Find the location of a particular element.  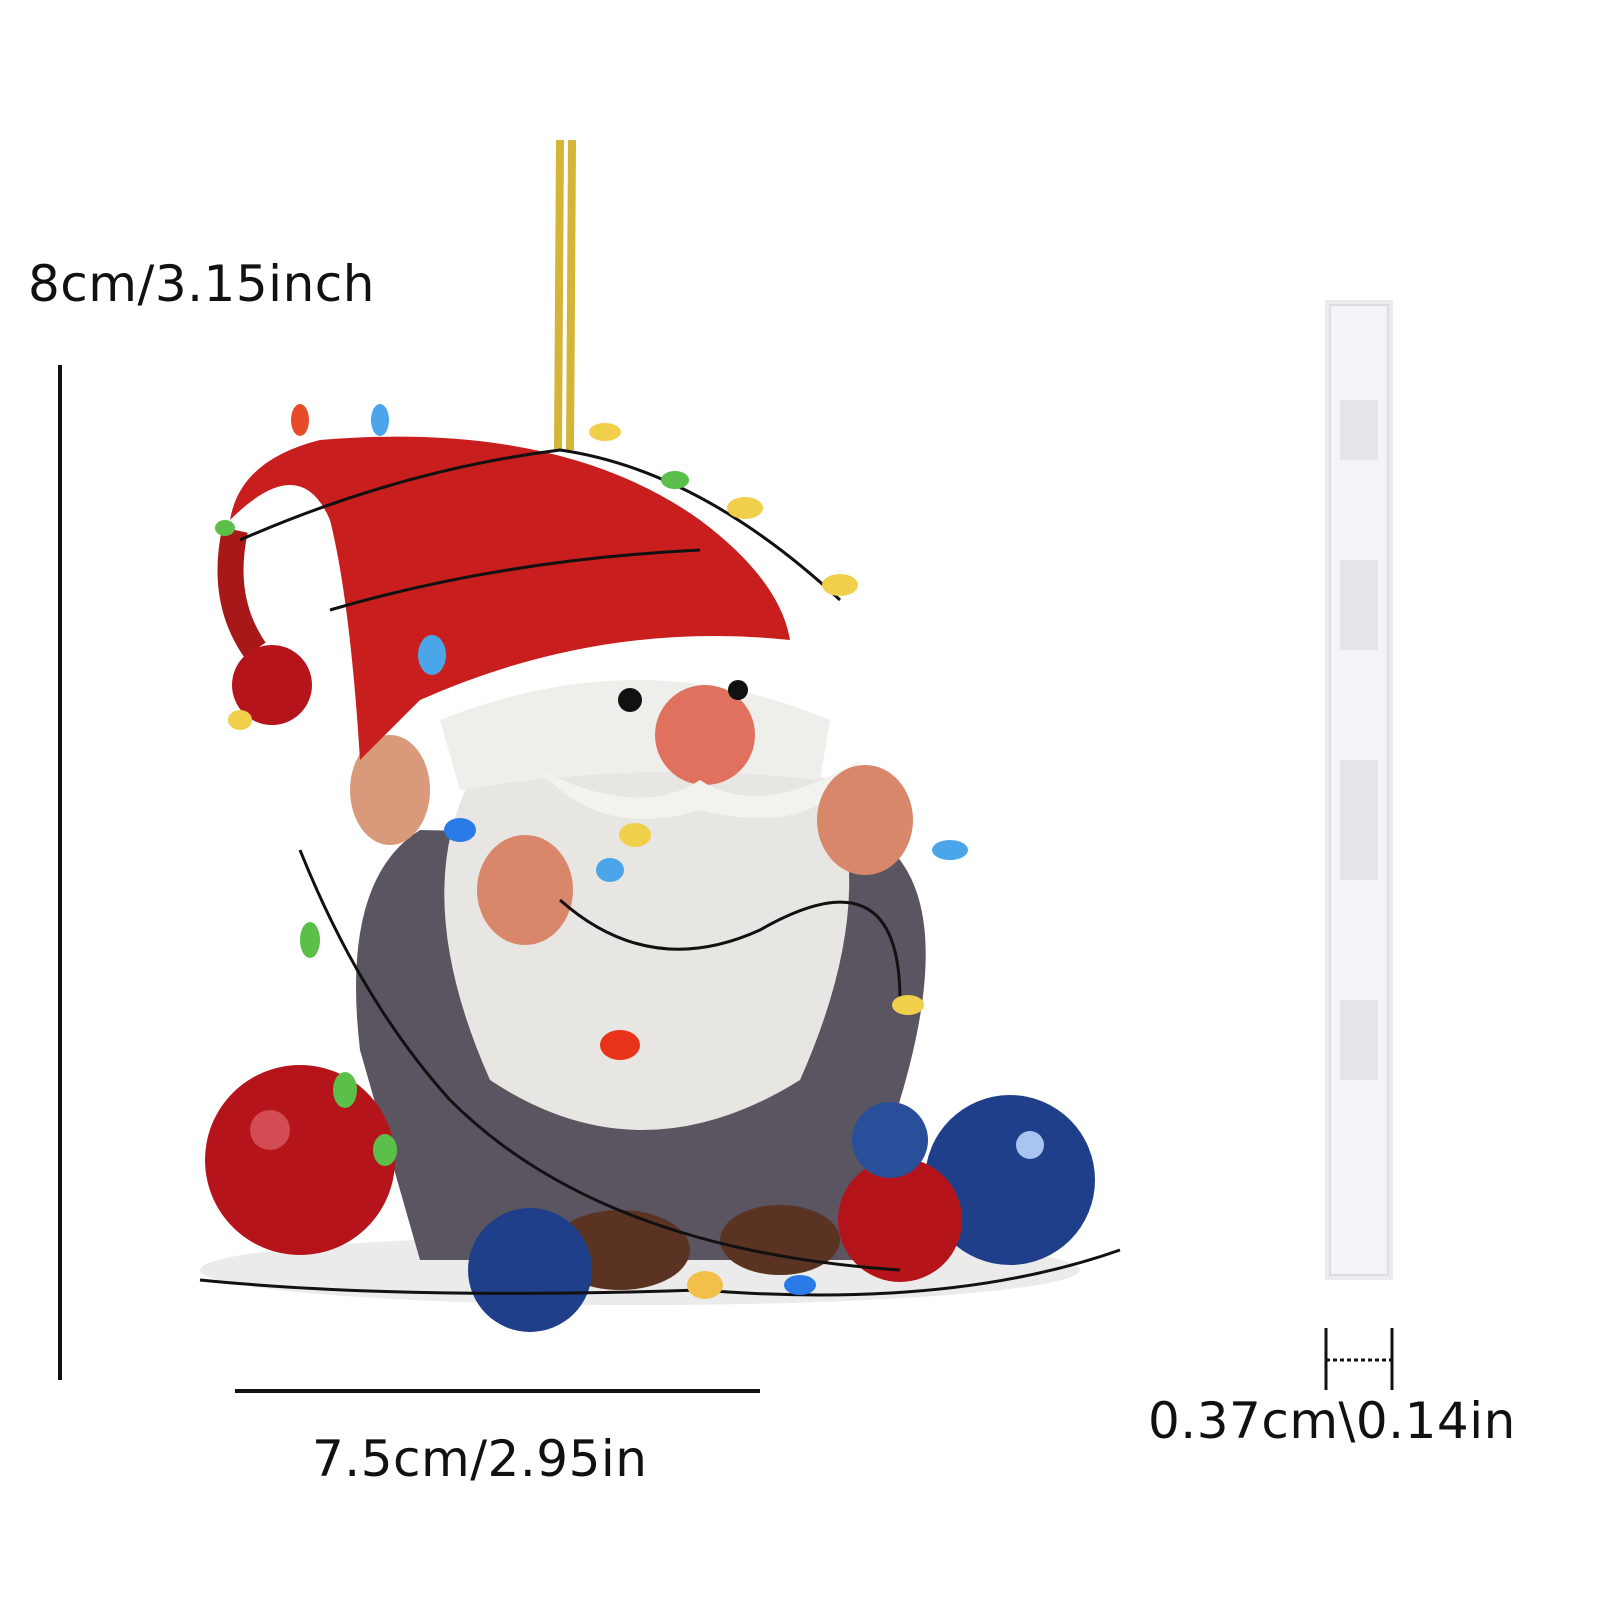

baubles is located at coordinates (650, 1198).